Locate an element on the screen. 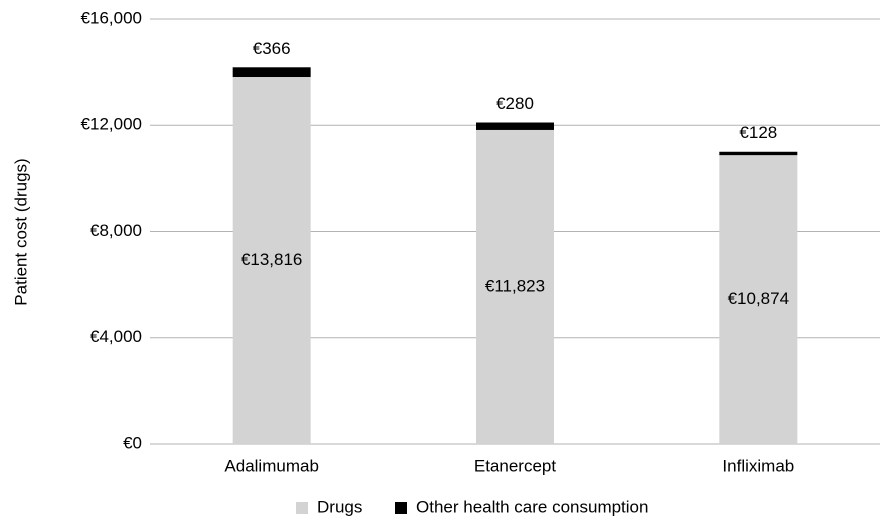 The image size is (891, 518). y-tick-label: €4,000 is located at coordinates (116, 336).